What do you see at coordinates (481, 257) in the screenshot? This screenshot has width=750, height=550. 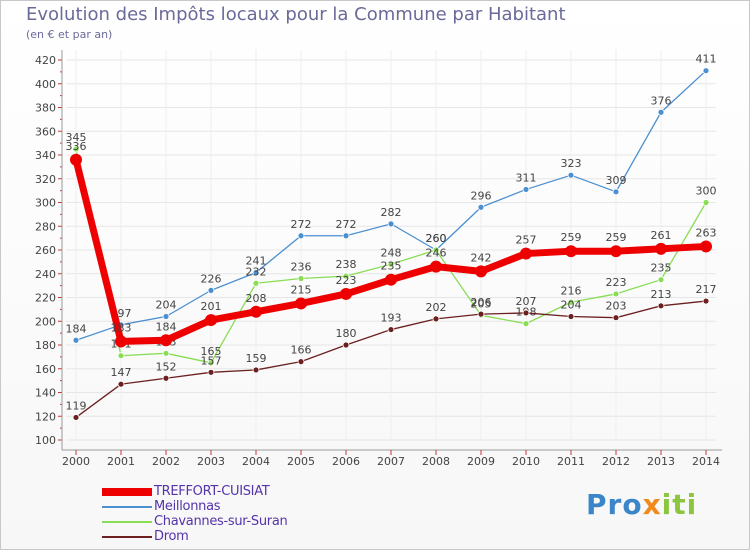 I see `data-label: 242` at bounding box center [481, 257].